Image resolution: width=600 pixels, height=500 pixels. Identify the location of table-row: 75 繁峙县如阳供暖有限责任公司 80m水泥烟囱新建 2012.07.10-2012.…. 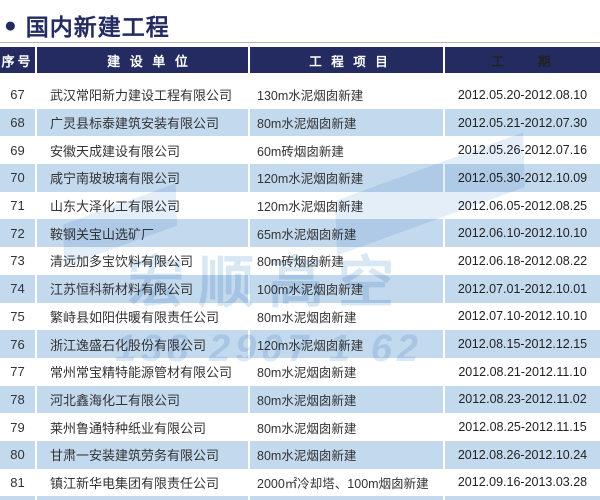
(300, 316).